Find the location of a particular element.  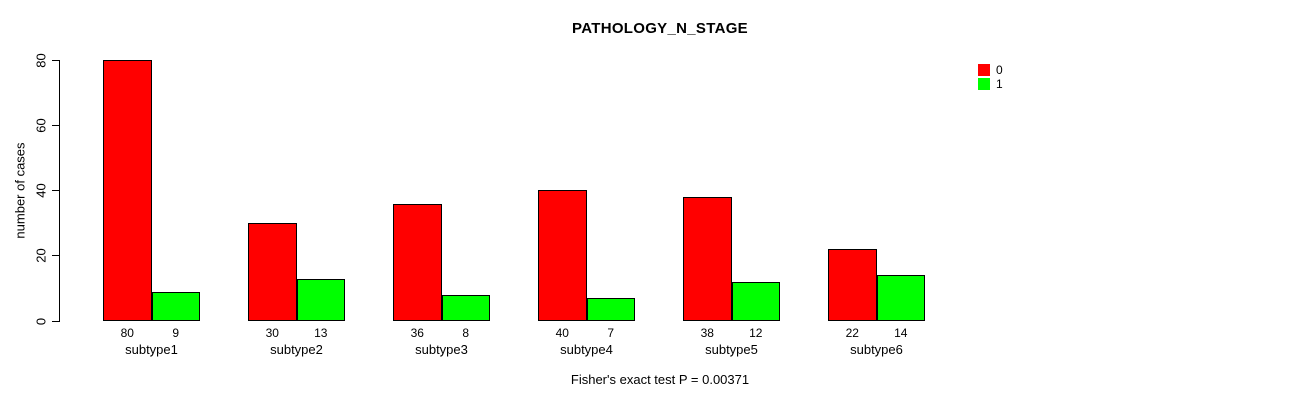

y-axis-label: number of cases is located at coordinates (20, 190).